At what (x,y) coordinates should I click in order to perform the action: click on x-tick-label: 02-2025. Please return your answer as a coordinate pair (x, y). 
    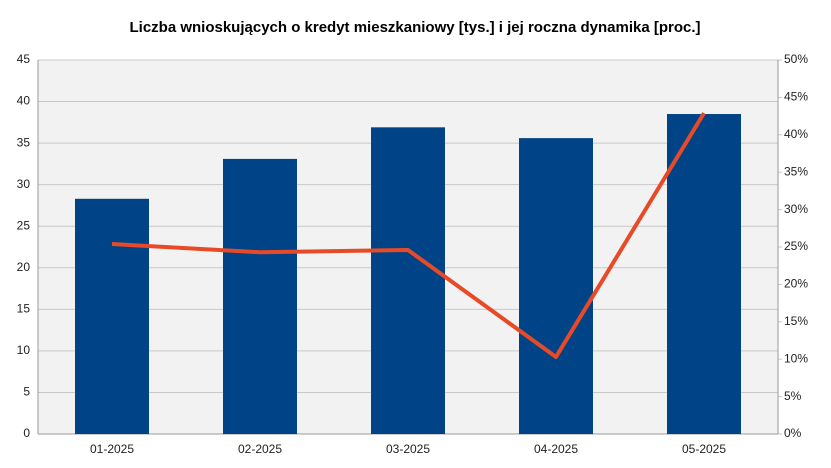
    Looking at the image, I should click on (260, 449).